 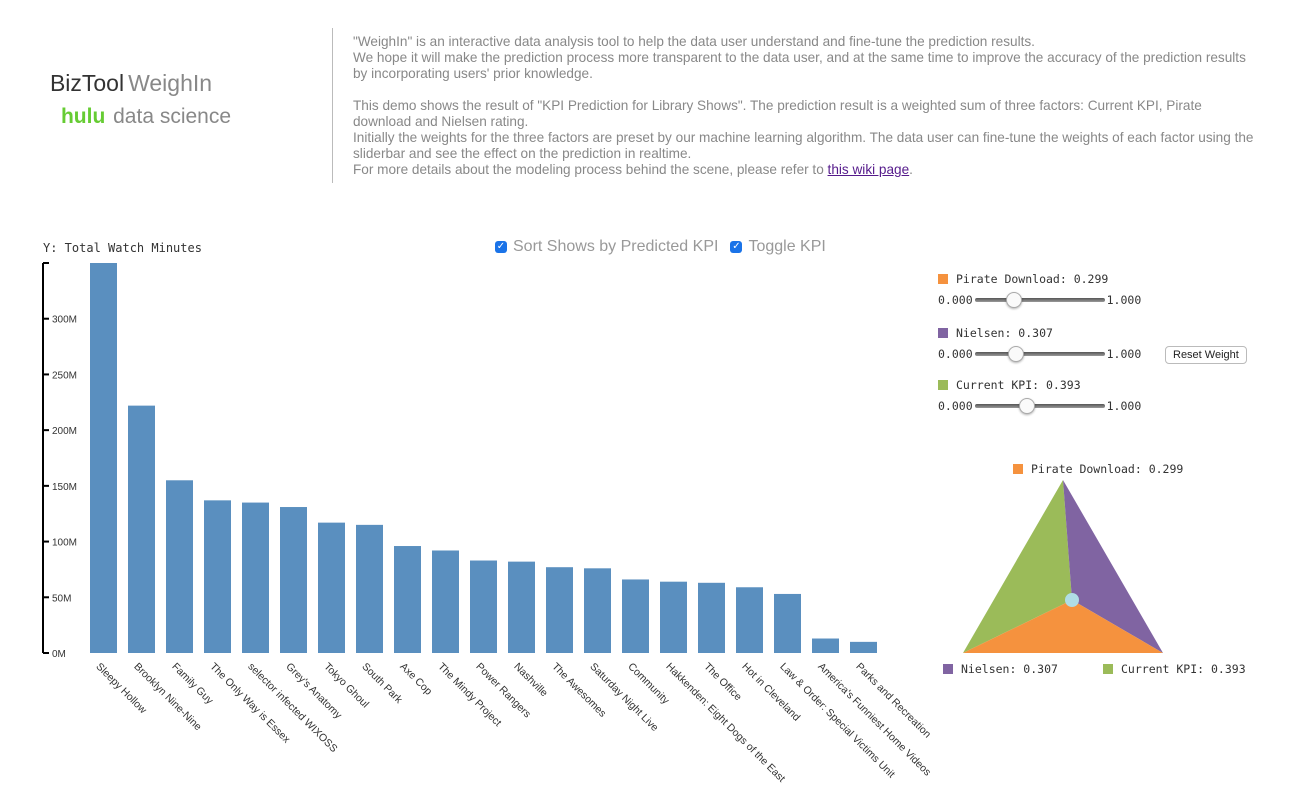 I want to click on tri-nielsen-label: Nielsen: 0.307, so click(x=1009, y=669).